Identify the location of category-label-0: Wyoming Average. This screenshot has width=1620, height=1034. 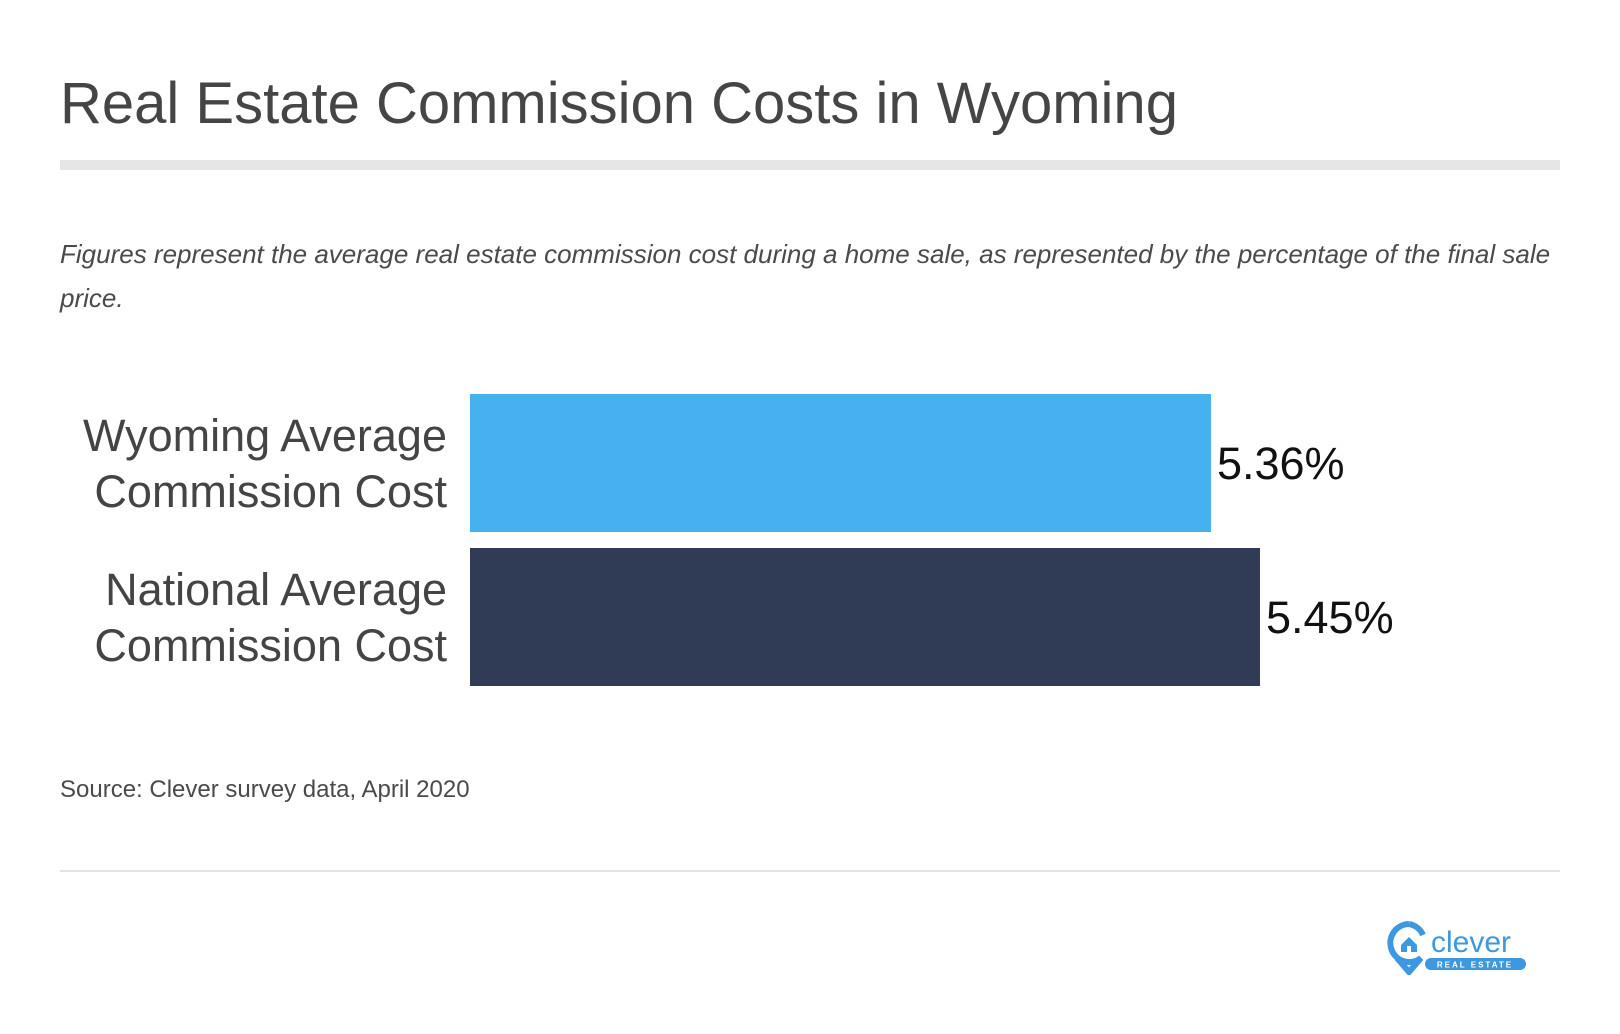
(265, 435).